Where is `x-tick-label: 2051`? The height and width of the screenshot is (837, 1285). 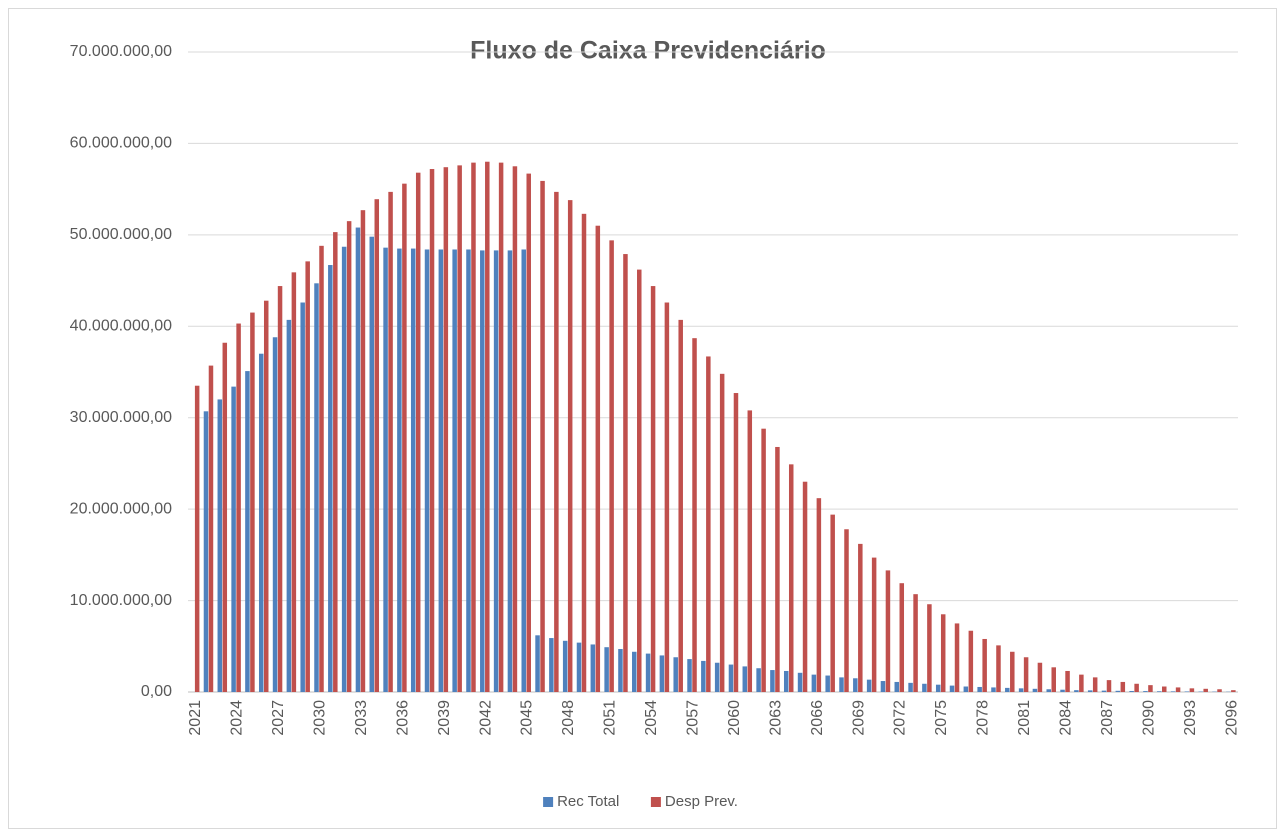
x-tick-label: 2051 is located at coordinates (610, 718).